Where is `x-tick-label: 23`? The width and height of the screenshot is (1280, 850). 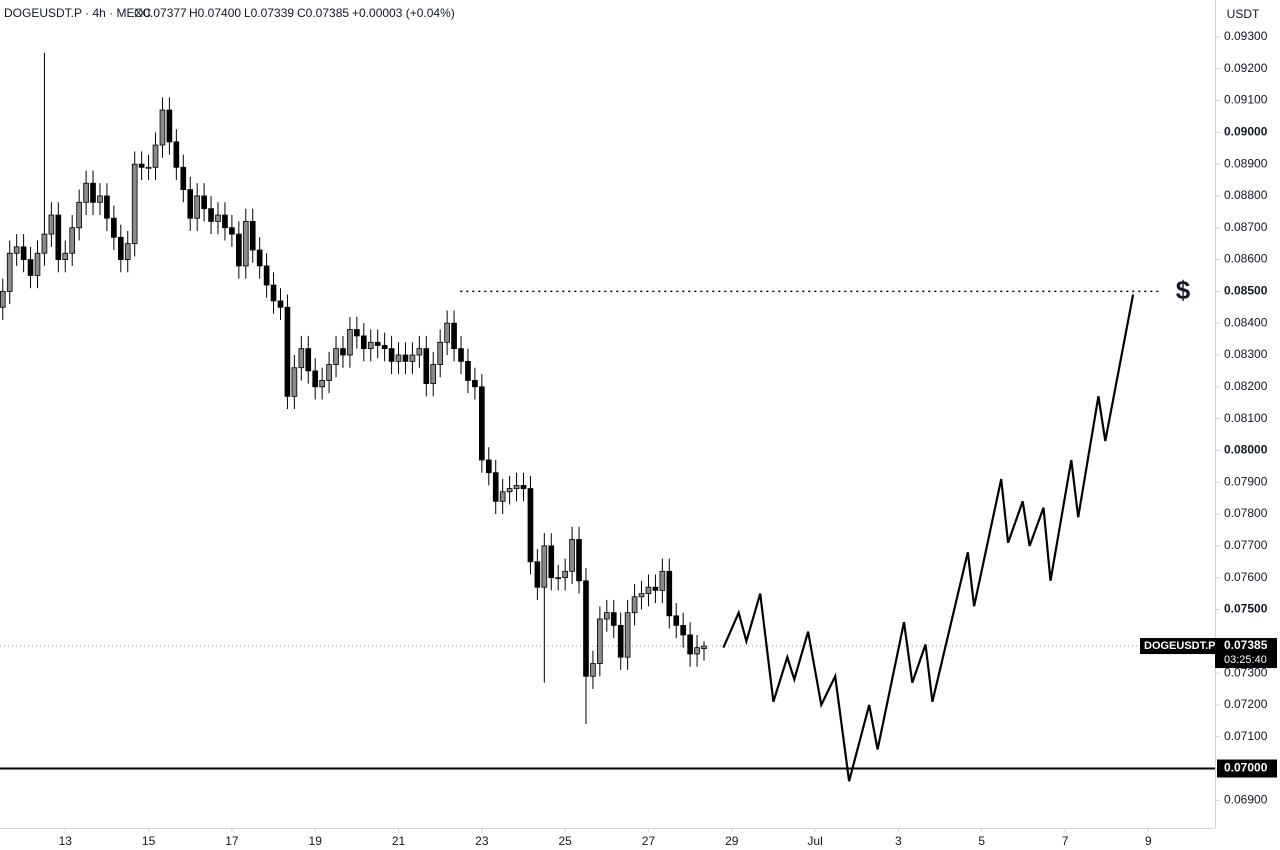
x-tick-label: 23 is located at coordinates (482, 841).